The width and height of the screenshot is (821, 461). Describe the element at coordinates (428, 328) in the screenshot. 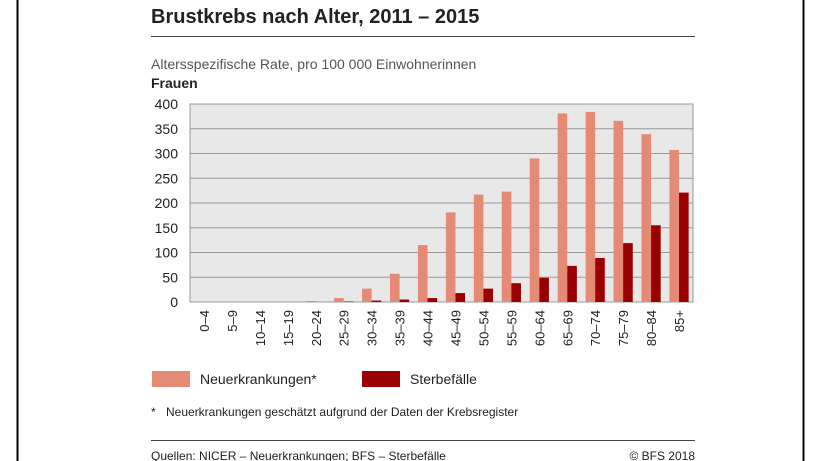

I see `x-tick-label: 40–44` at that location.